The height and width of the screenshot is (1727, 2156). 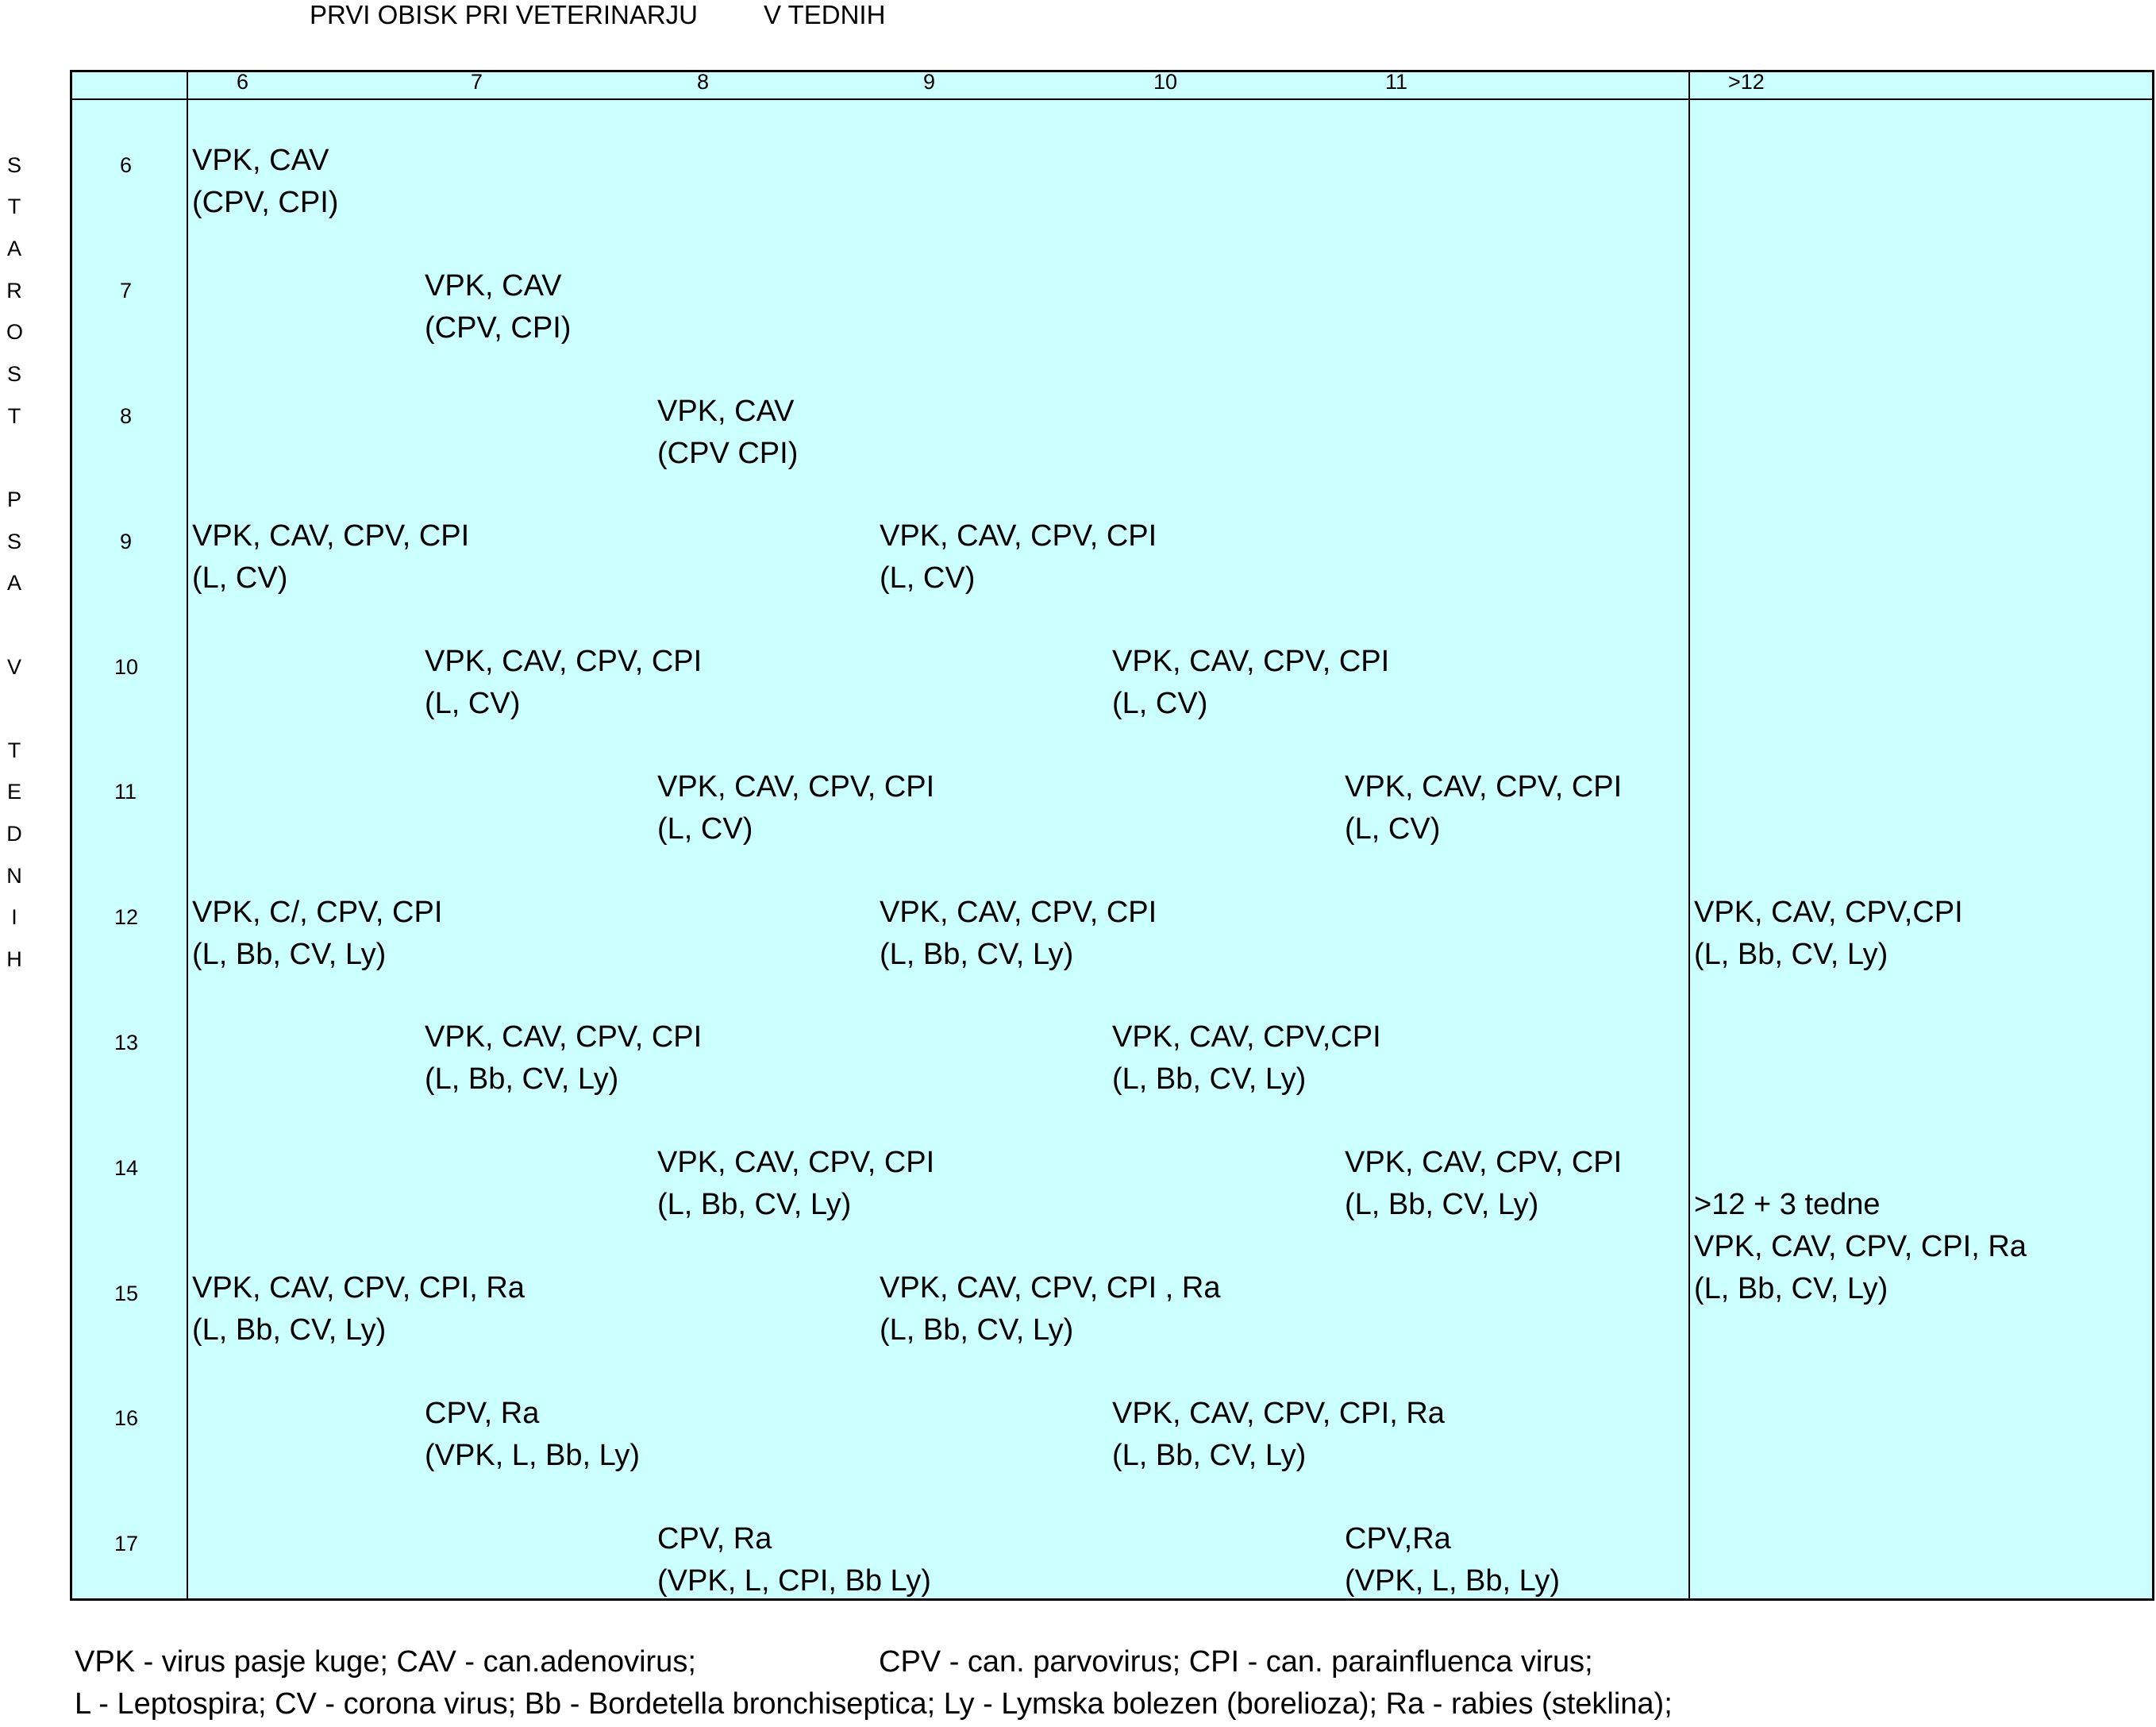 What do you see at coordinates (1689, 835) in the screenshot?
I see `over-12-divider` at bounding box center [1689, 835].